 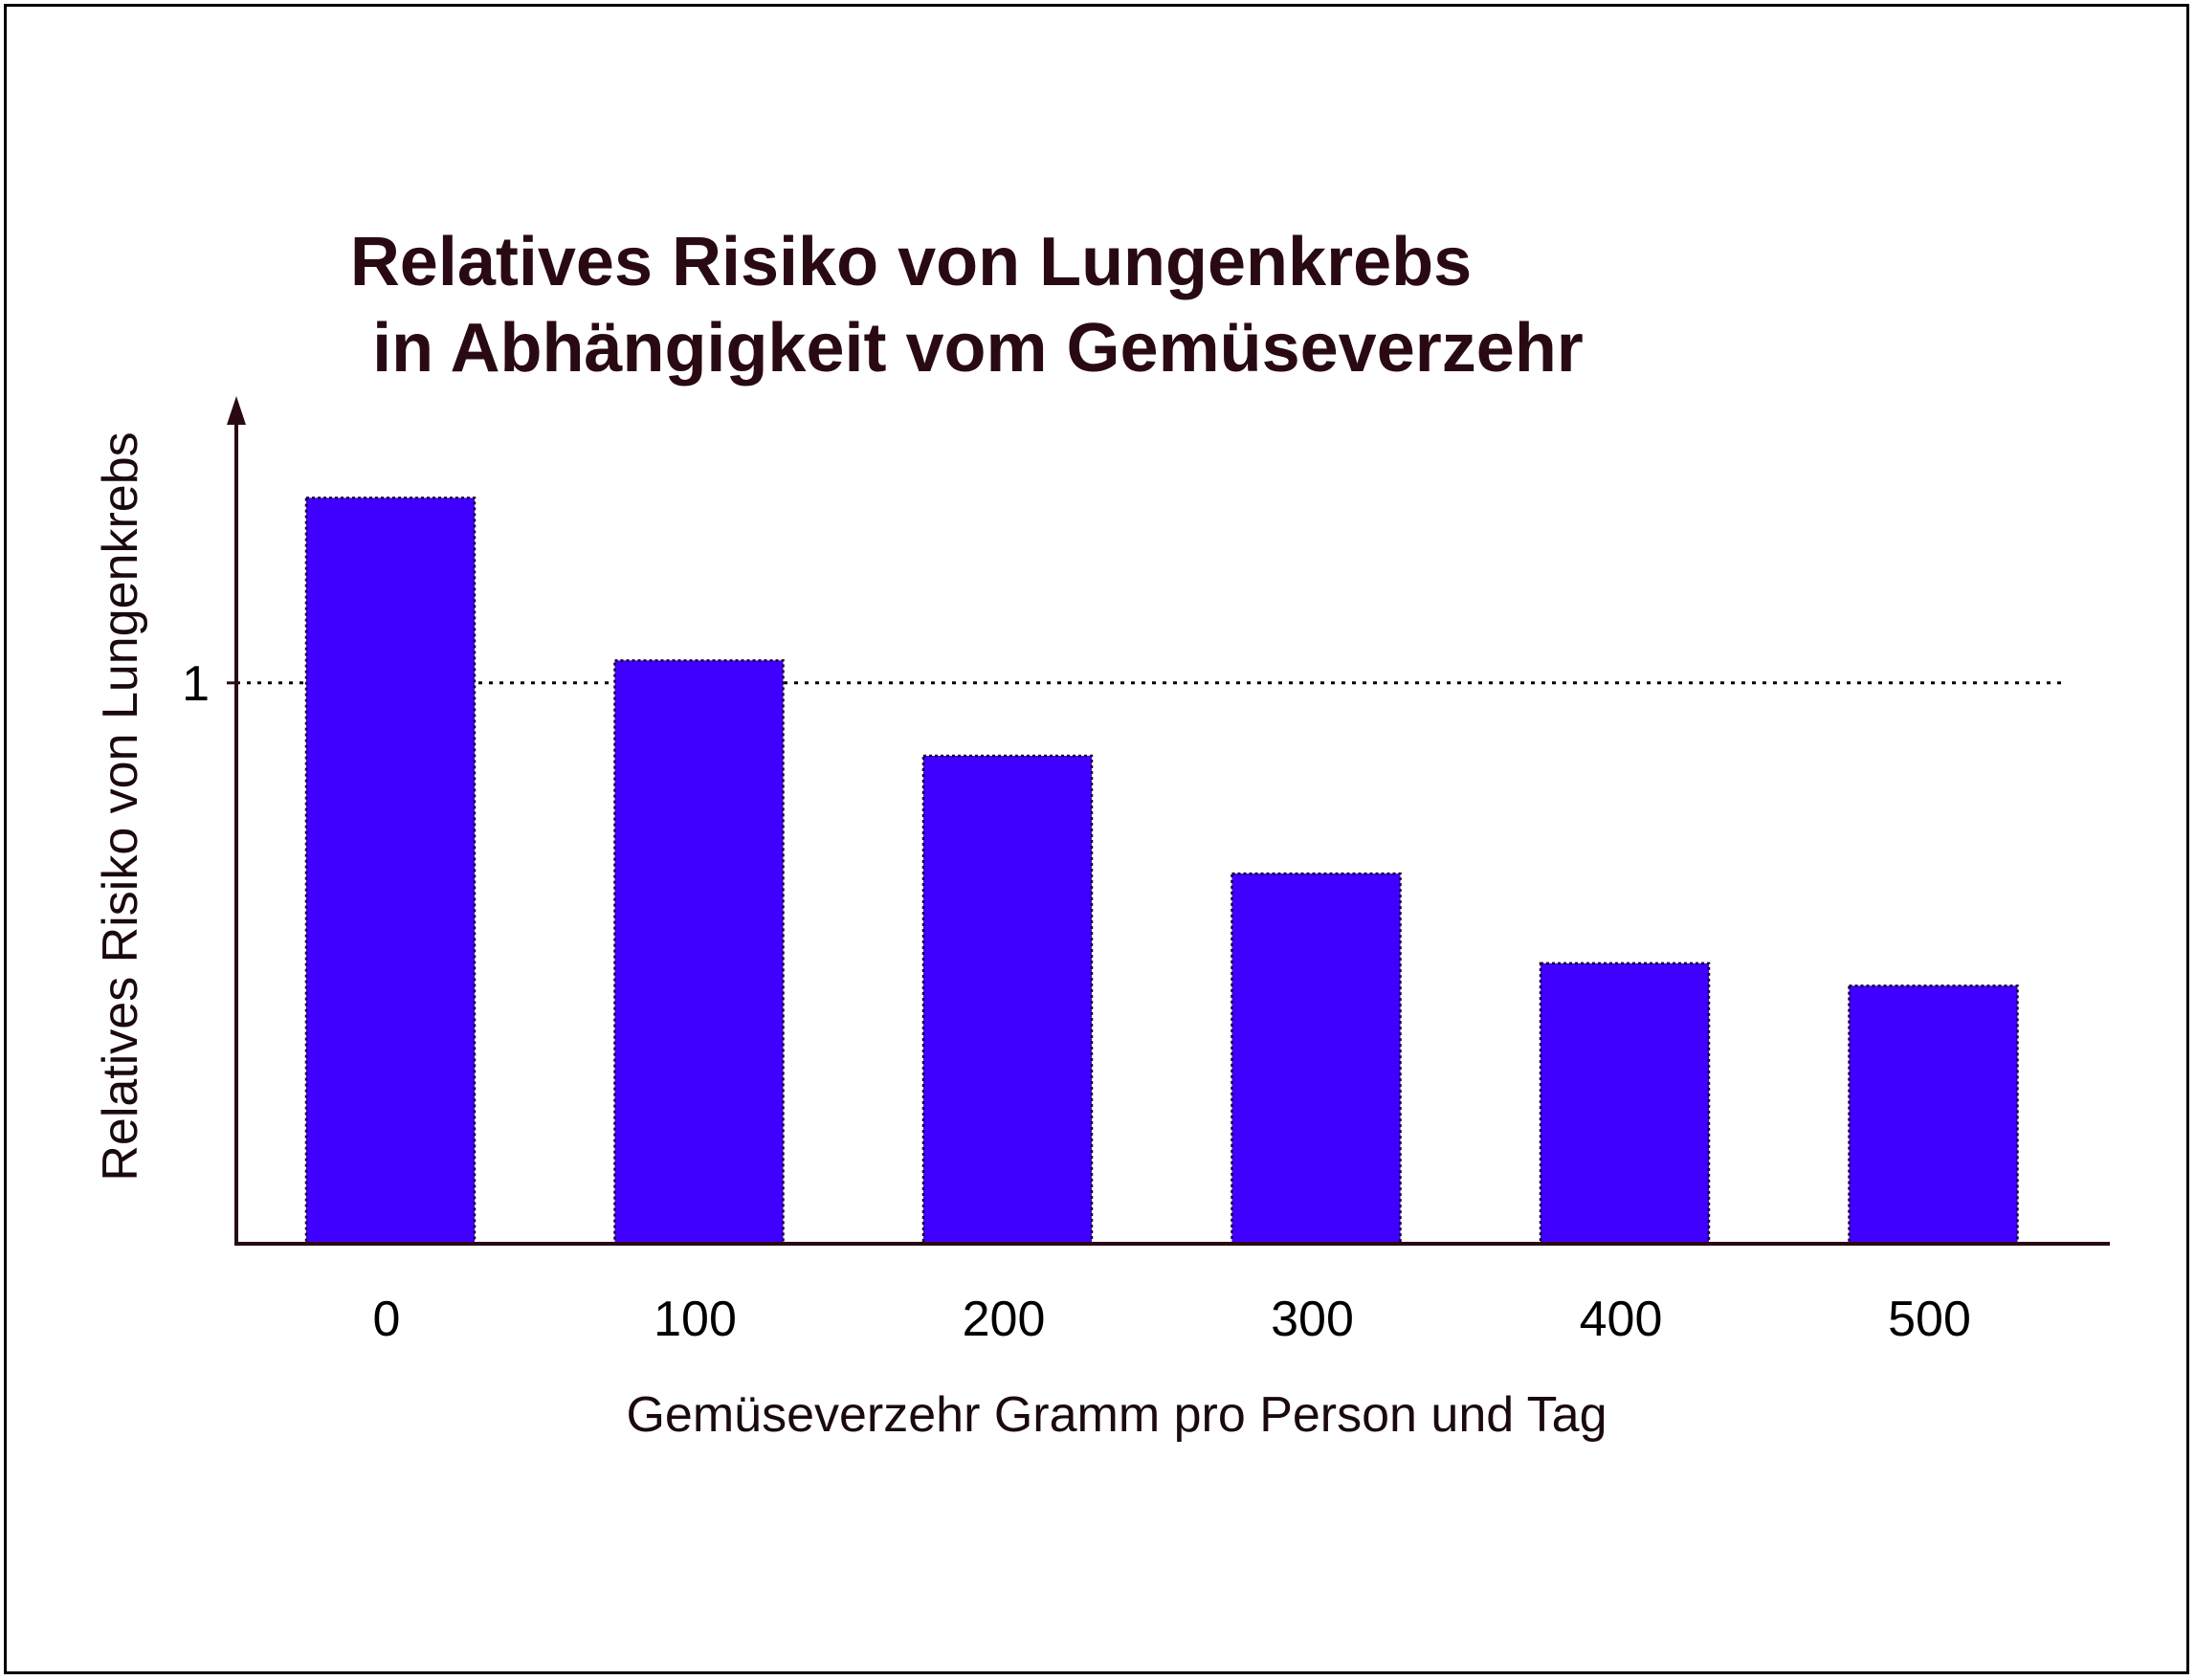 What do you see at coordinates (1929, 1320) in the screenshot?
I see `x-tick-label: 500` at bounding box center [1929, 1320].